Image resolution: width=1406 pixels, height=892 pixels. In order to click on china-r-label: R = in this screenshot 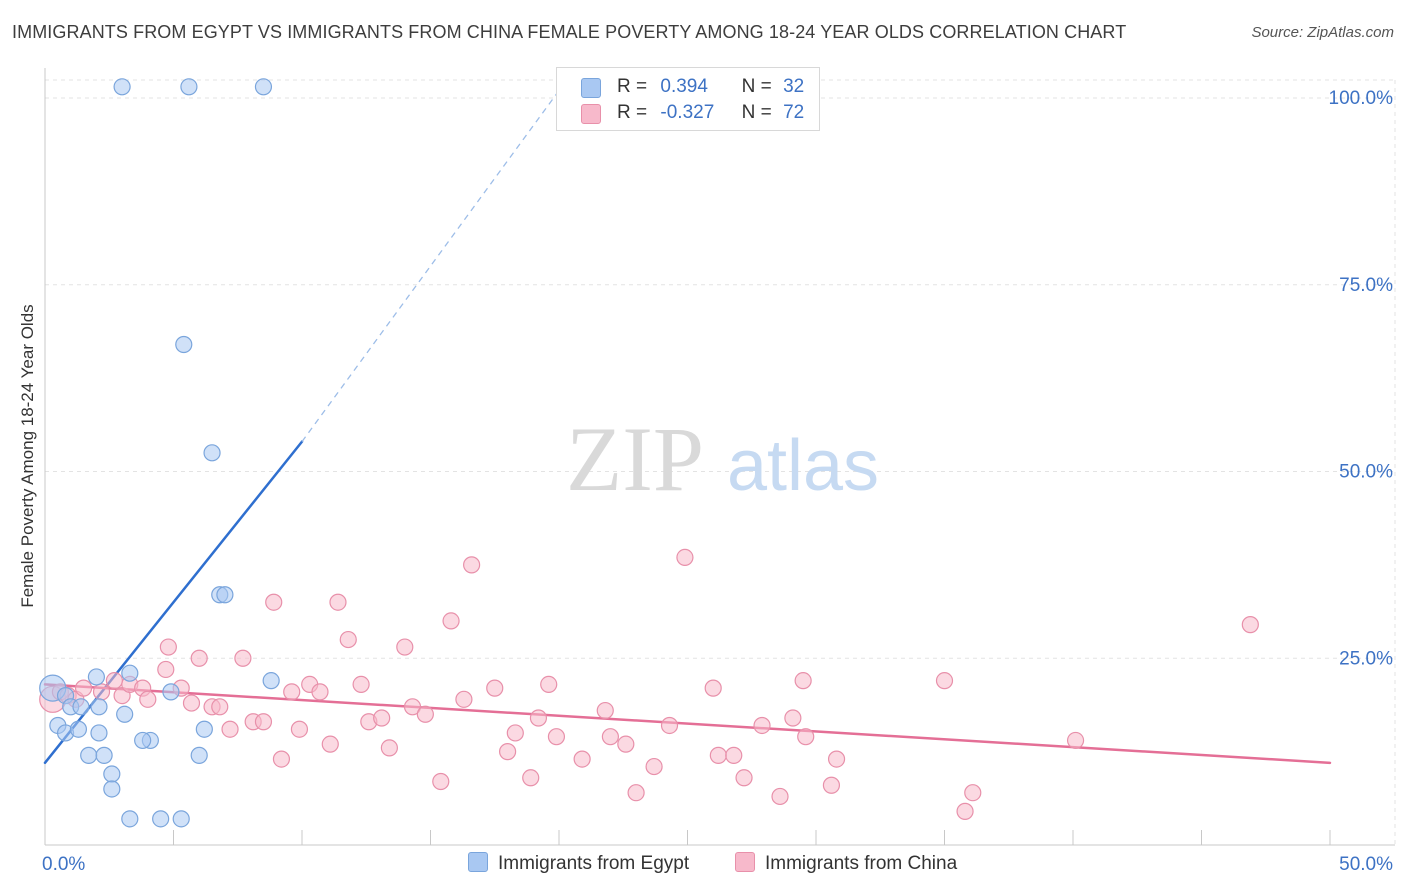, I will do `click(632, 112)`.